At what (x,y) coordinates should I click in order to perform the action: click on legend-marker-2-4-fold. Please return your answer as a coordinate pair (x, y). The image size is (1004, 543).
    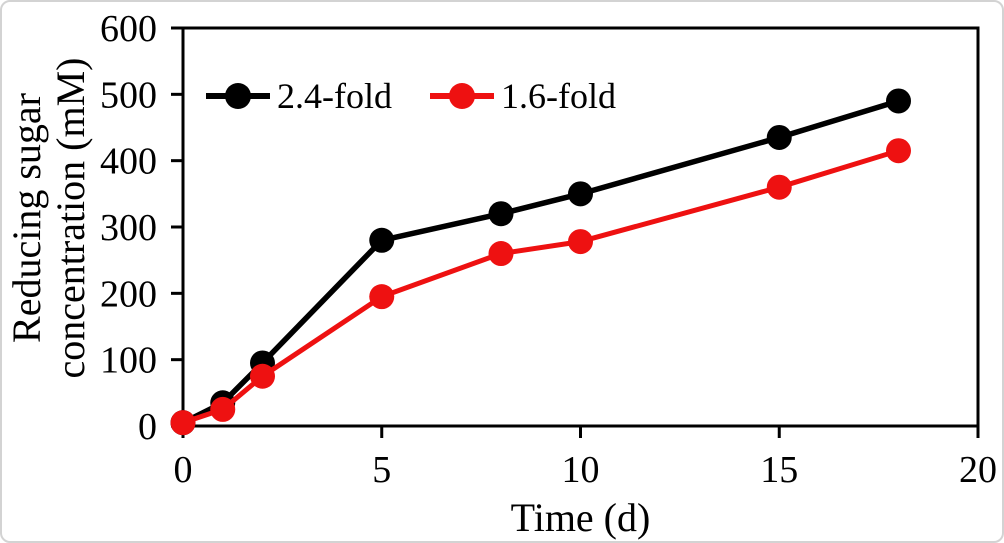
    Looking at the image, I should click on (238, 96).